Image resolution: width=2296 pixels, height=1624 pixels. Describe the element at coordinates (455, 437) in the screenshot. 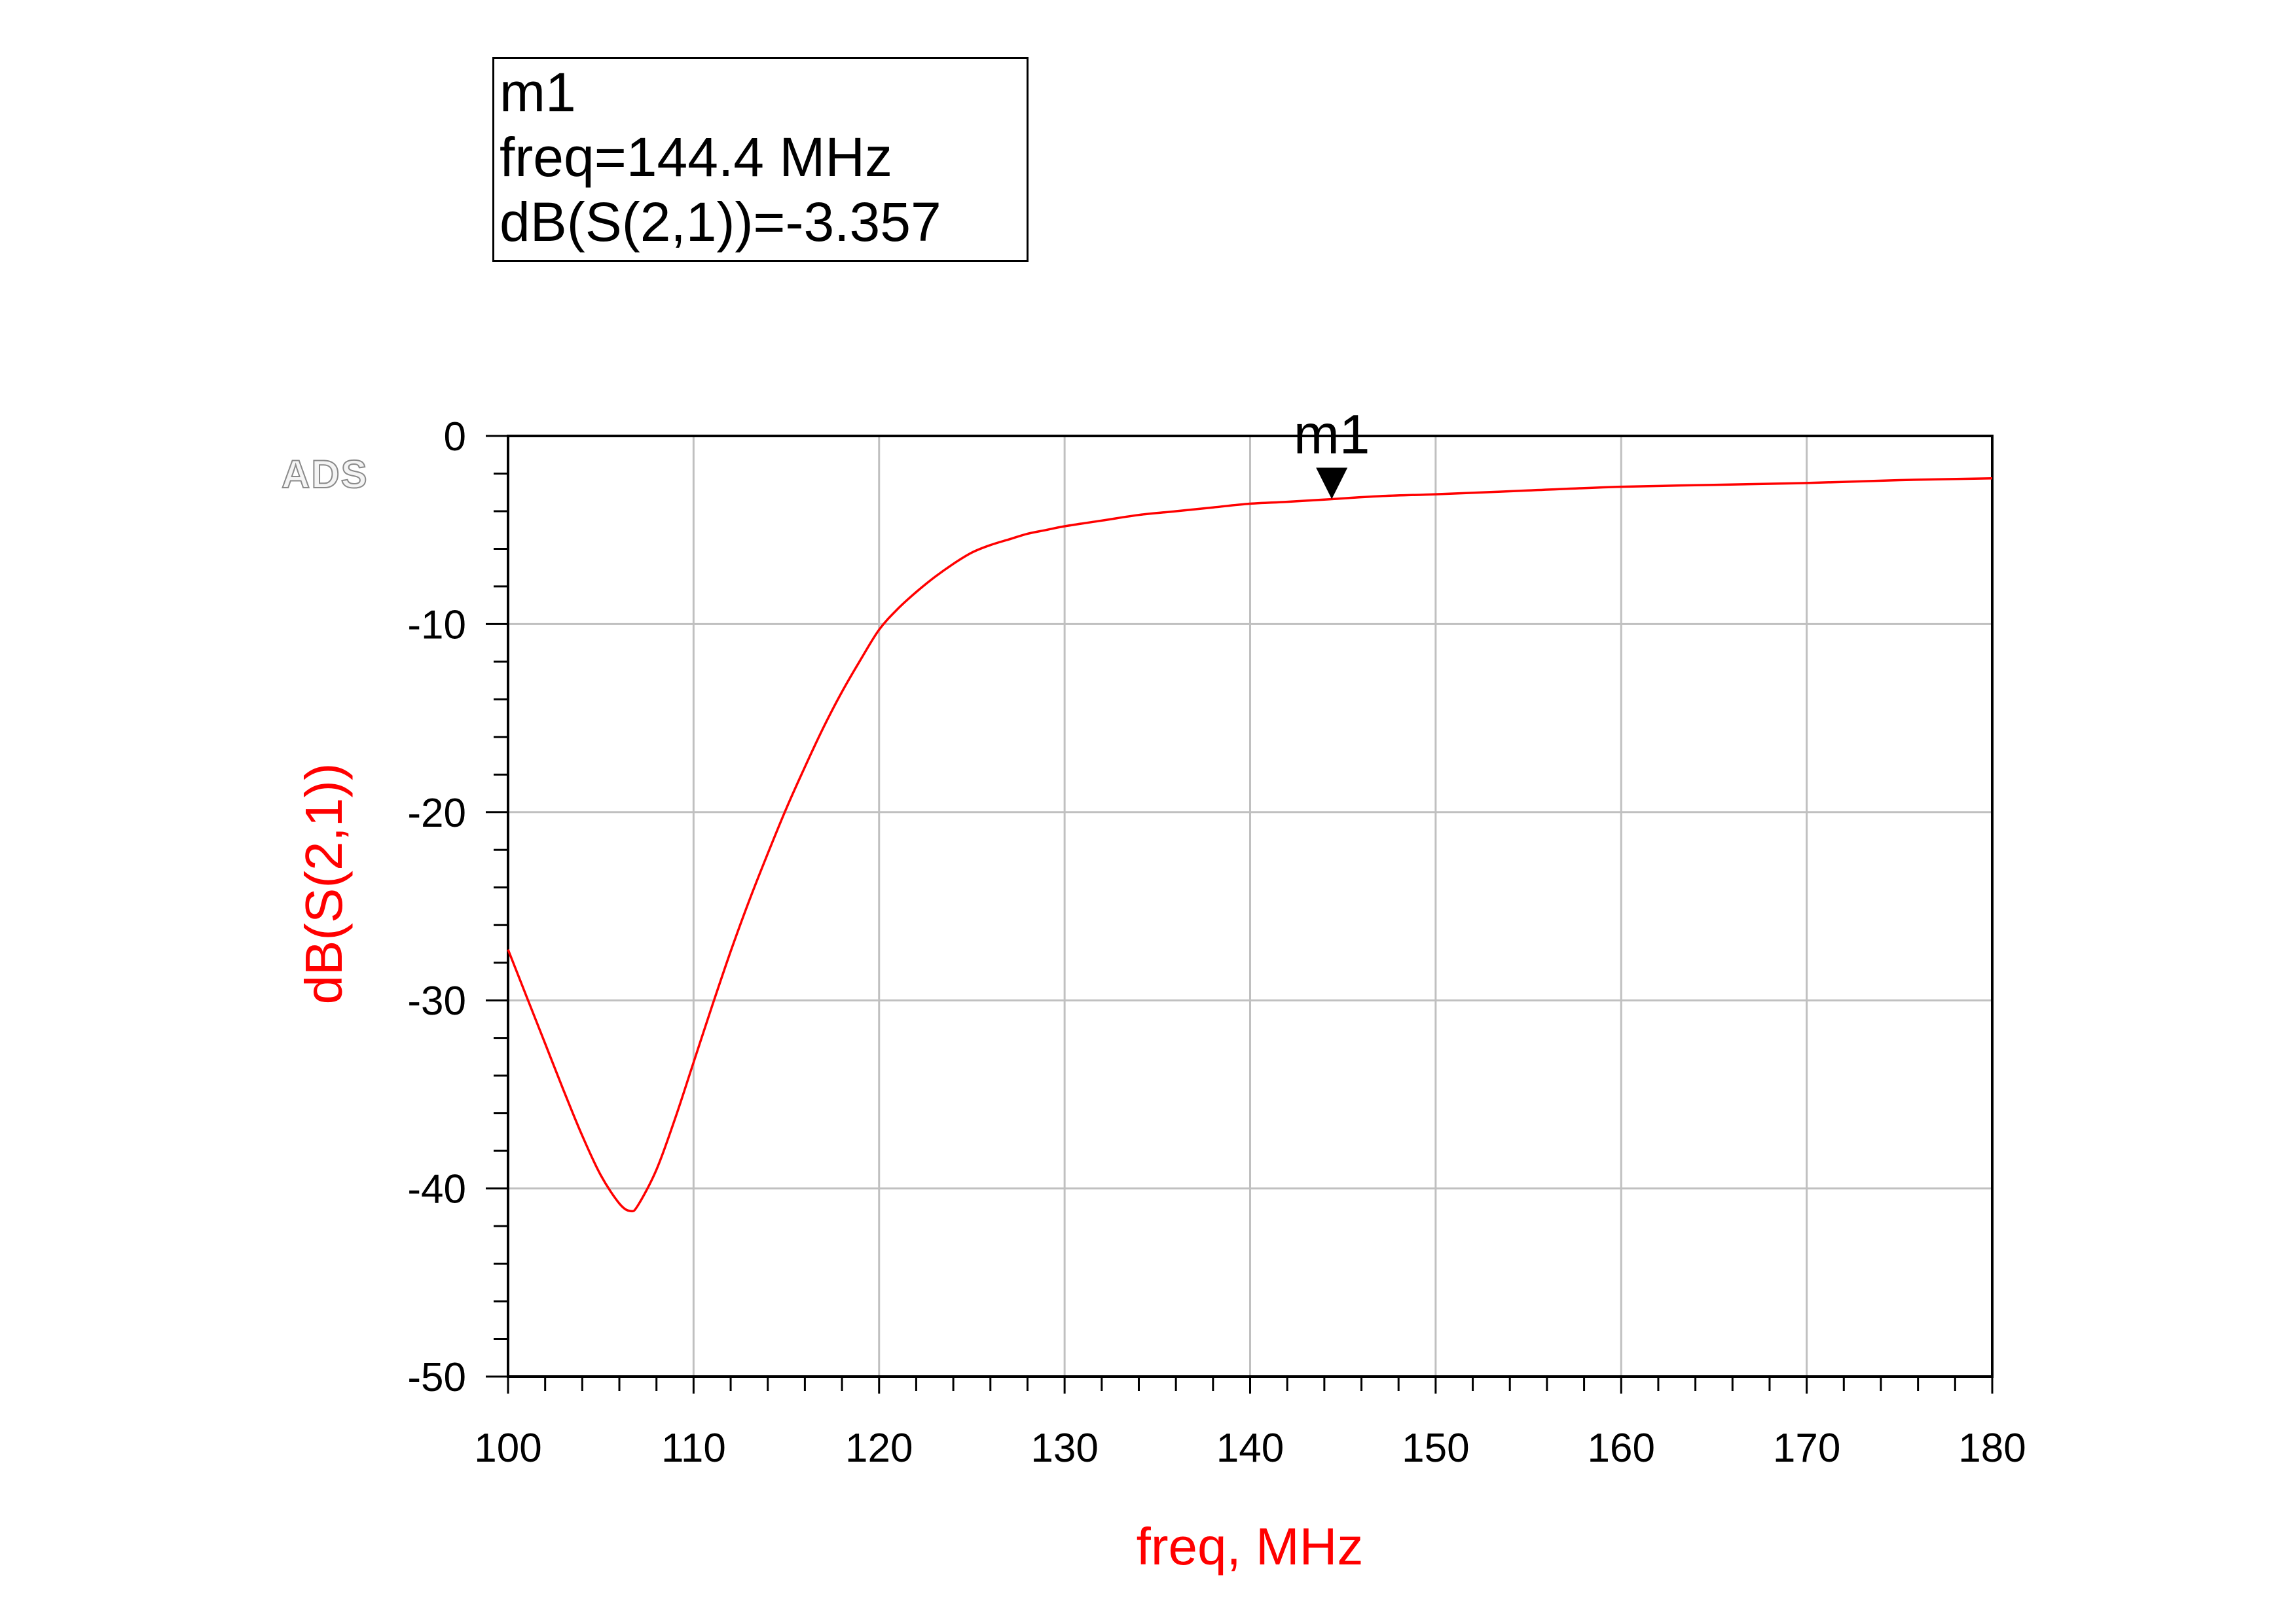

I see `y-tick-label: 0` at that location.